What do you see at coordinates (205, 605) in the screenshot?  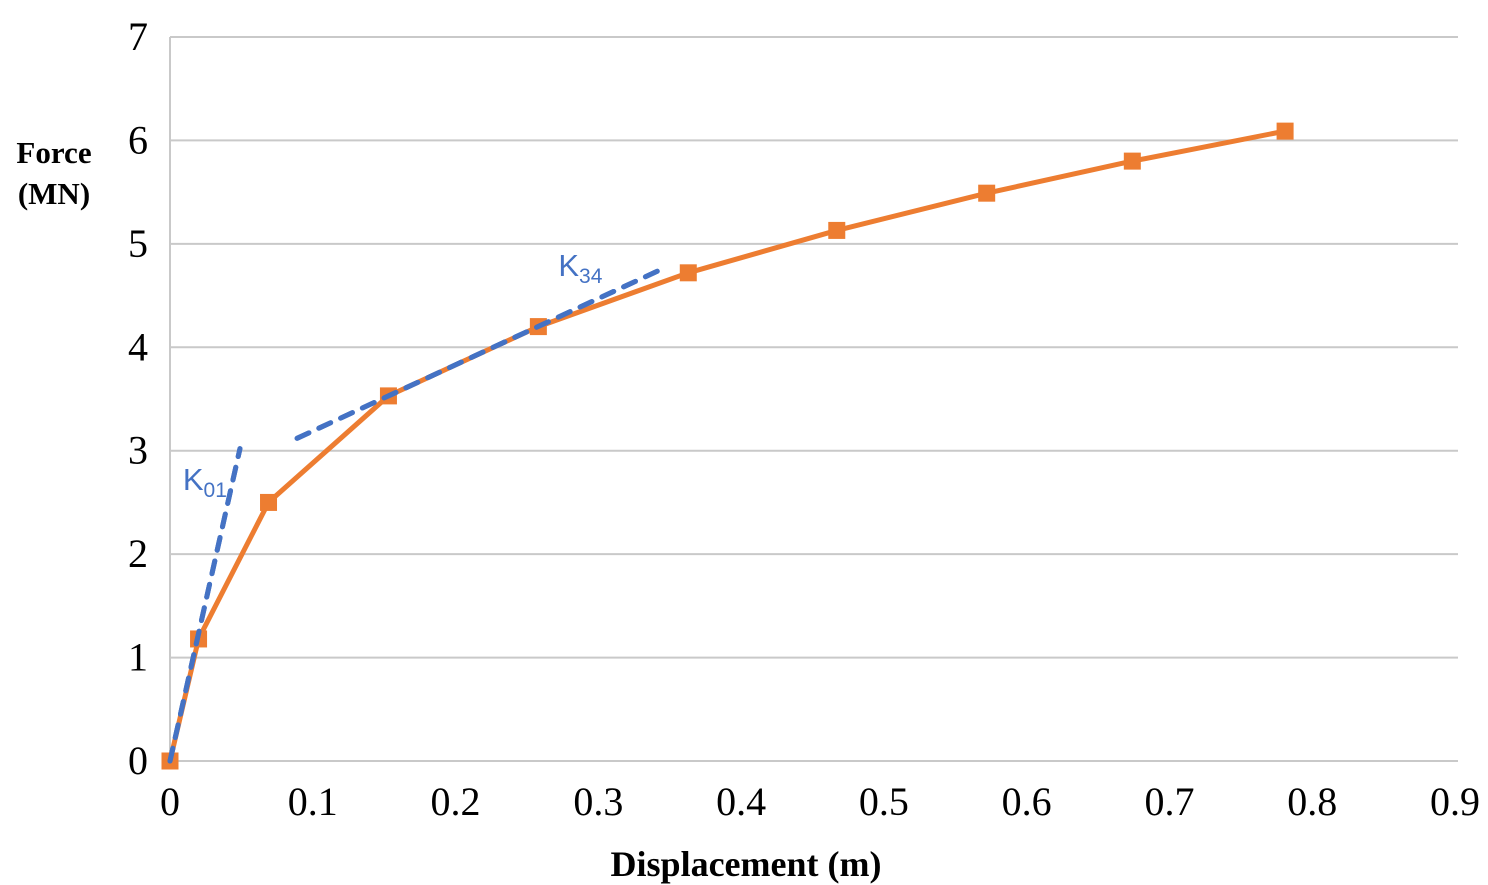 I see `K01-secant-stiffness-line-line-top` at bounding box center [205, 605].